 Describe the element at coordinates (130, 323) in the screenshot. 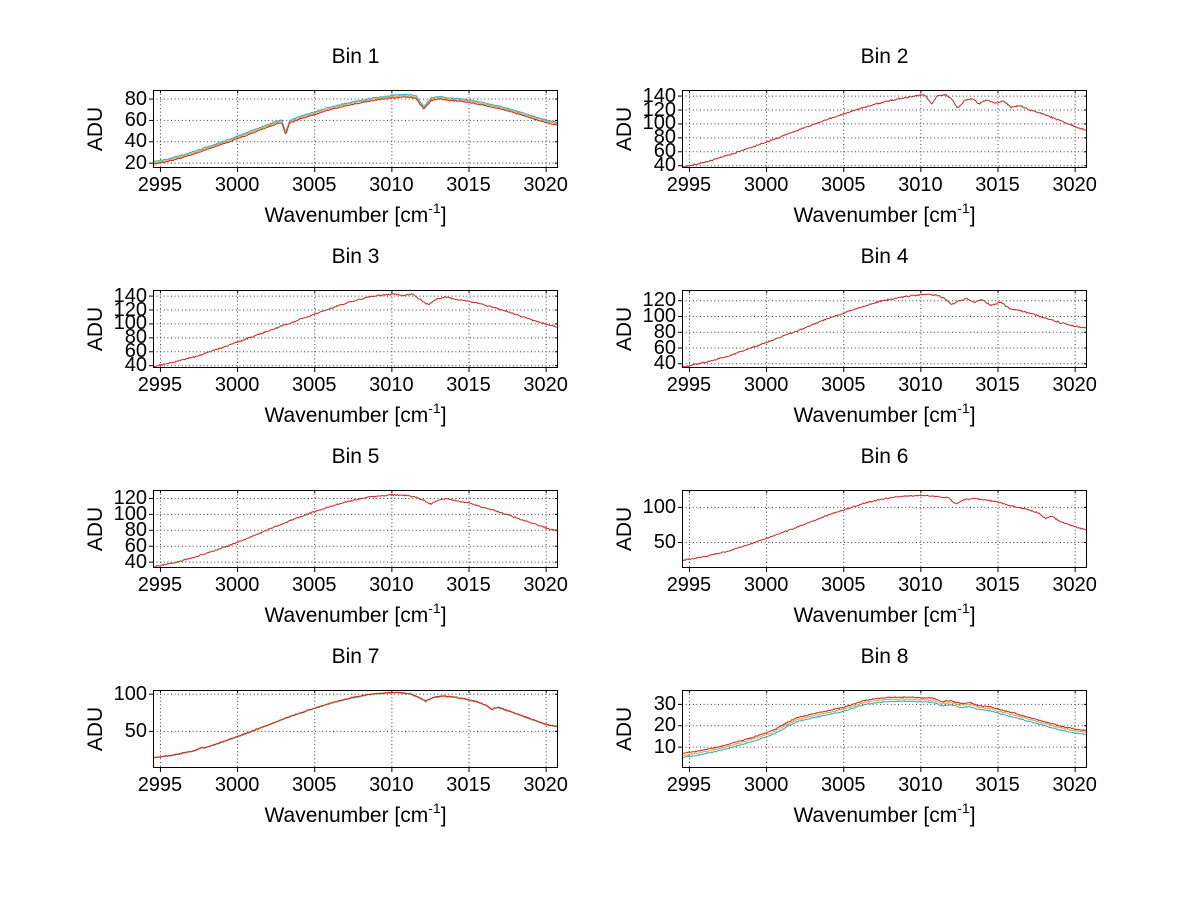

I see `y-tick-label: 100` at that location.